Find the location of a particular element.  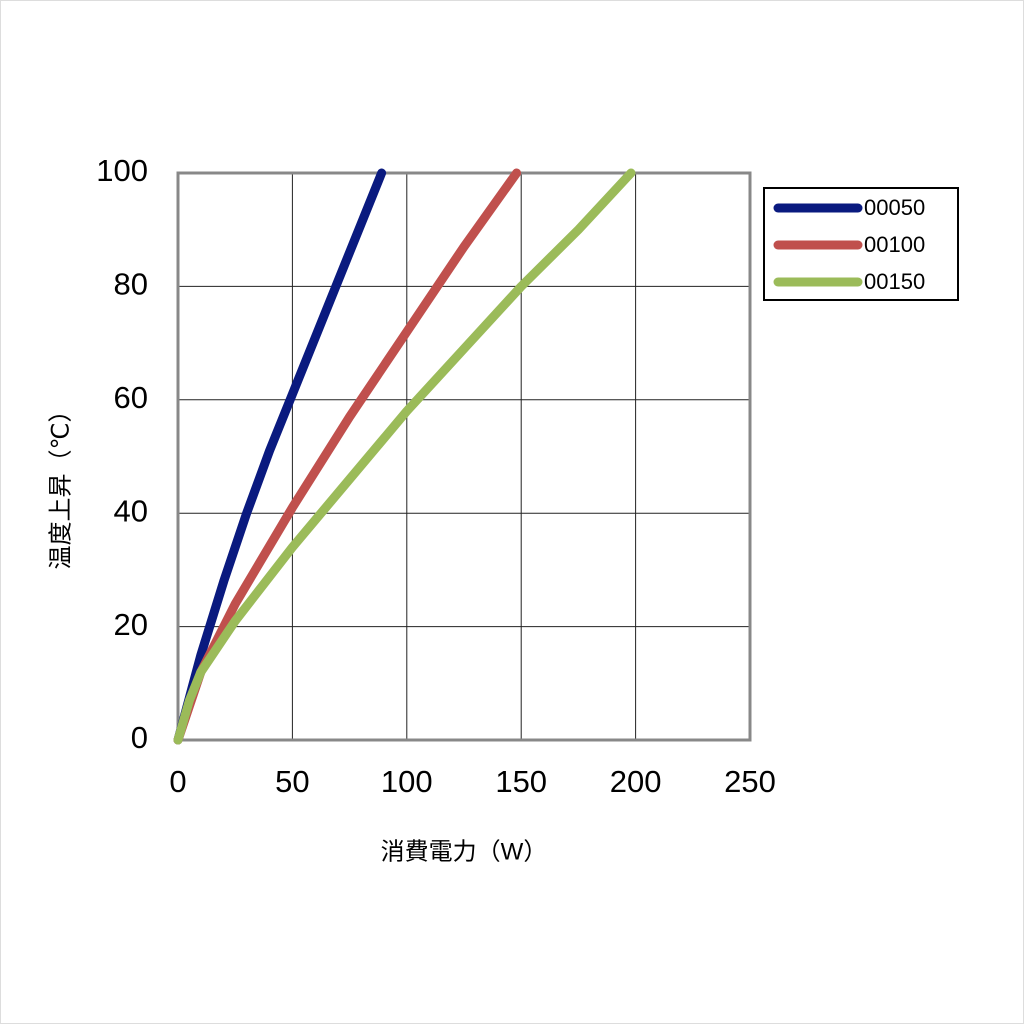

x-tick-label: 50 is located at coordinates (292, 781).